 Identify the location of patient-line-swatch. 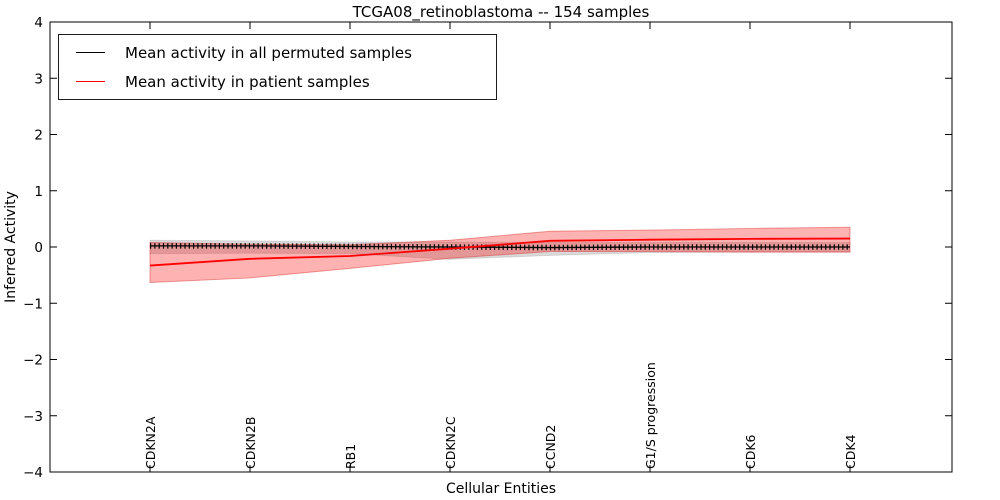
(90, 81).